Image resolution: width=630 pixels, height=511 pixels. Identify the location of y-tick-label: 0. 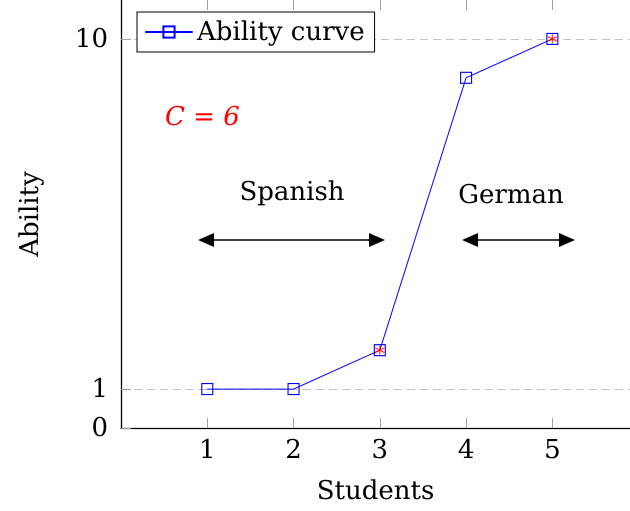
(99, 428).